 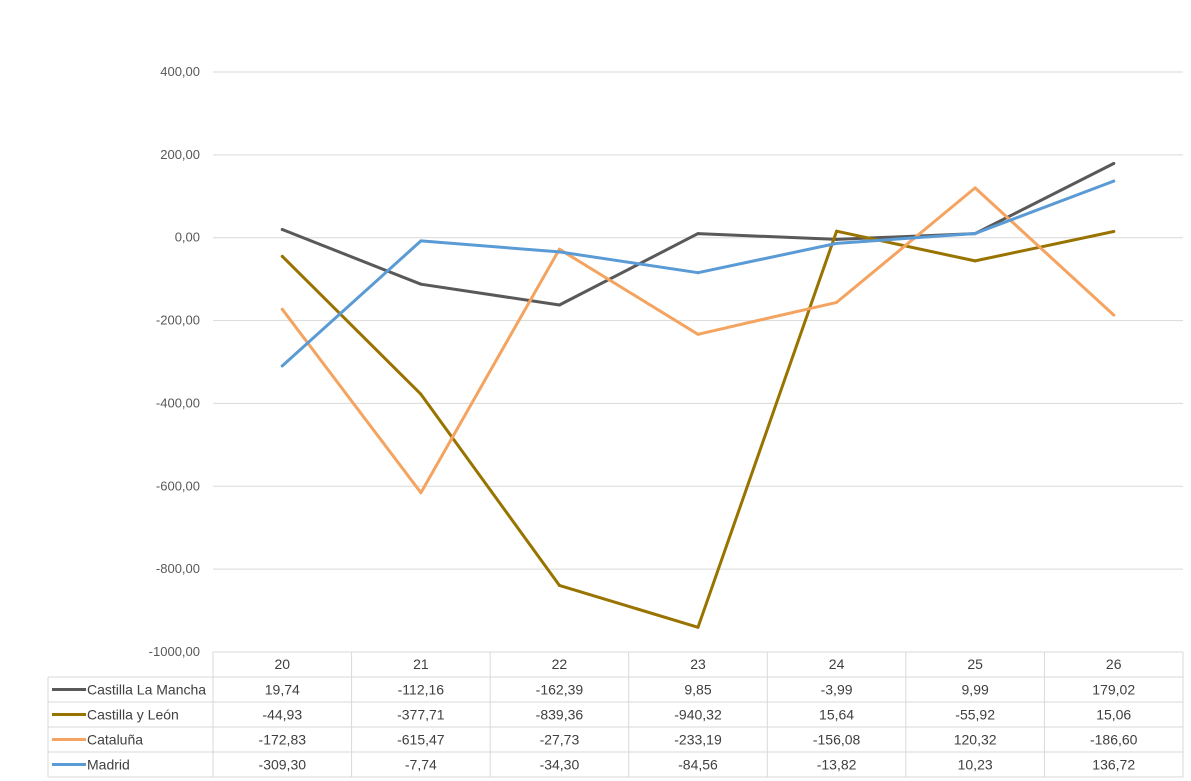 I want to click on data-label: -13,82, so click(x=837, y=765).